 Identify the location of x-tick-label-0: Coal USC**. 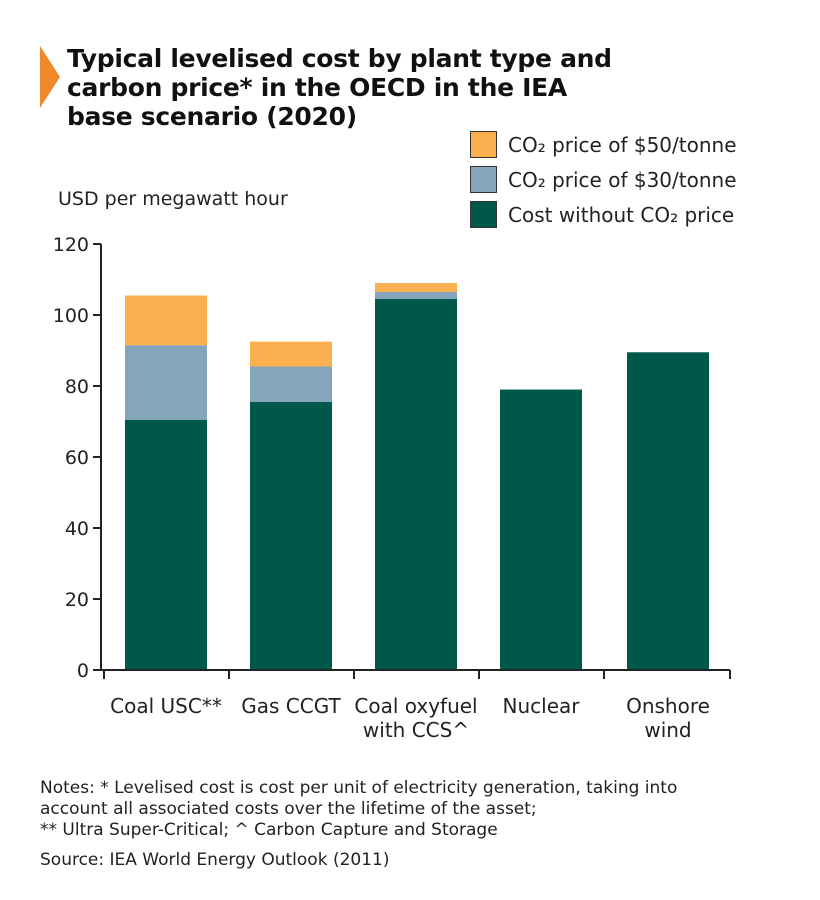
(166, 706).